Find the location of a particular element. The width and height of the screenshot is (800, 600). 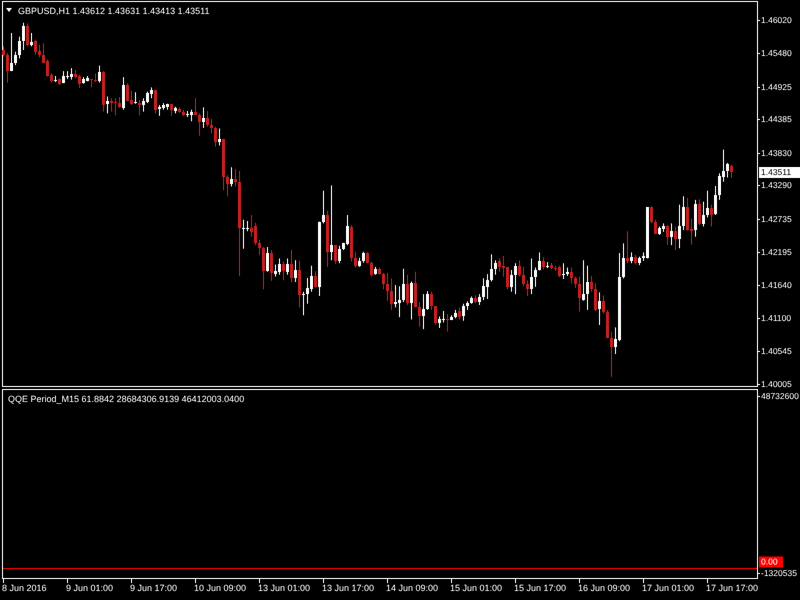

y-tick-label: -1320535 is located at coordinates (779, 573).